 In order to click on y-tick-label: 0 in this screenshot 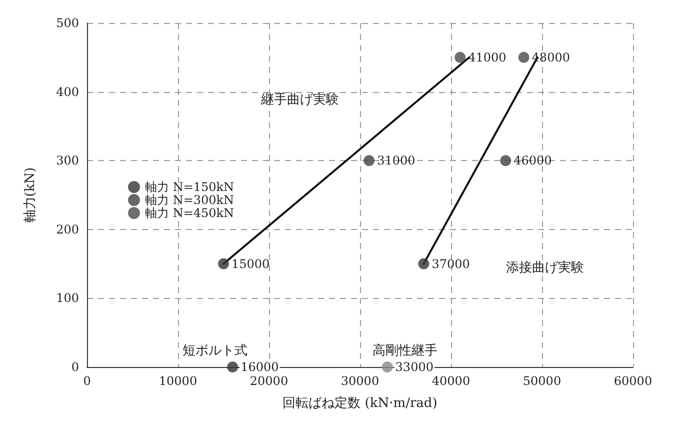, I will do `click(75, 367)`.